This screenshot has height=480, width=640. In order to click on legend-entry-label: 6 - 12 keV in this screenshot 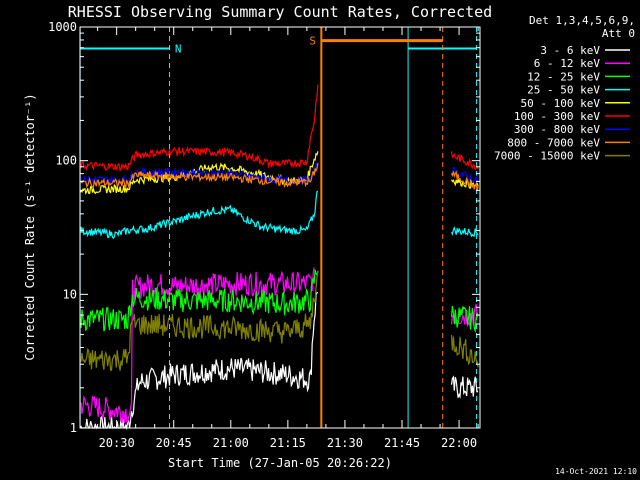, I will do `click(567, 63)`.